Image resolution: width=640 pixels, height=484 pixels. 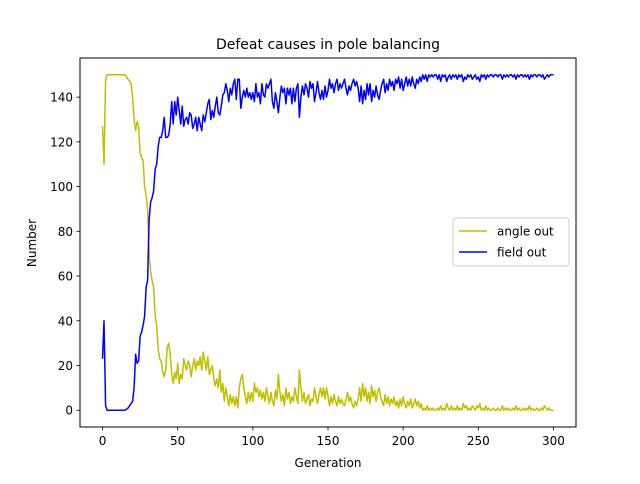 I want to click on y-tick-label: 60, so click(x=65, y=277).